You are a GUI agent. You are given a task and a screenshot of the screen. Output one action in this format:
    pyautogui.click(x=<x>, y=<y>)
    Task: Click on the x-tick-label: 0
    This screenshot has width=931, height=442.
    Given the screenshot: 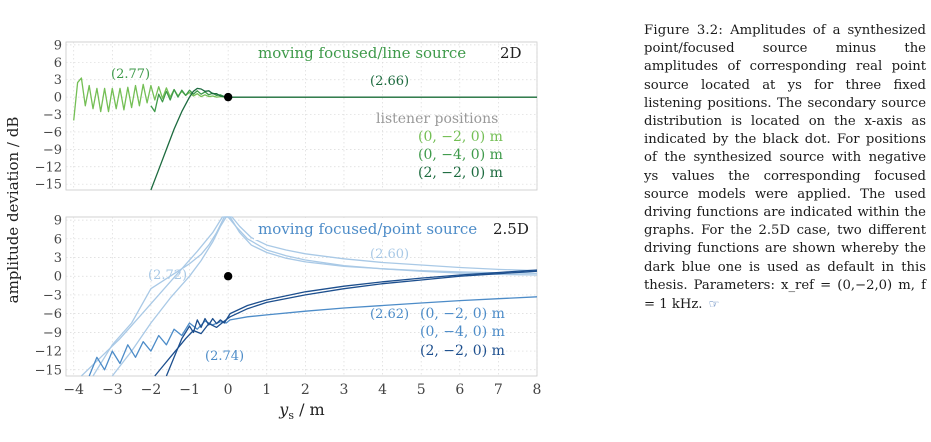 What is the action you would take?
    pyautogui.click(x=228, y=390)
    